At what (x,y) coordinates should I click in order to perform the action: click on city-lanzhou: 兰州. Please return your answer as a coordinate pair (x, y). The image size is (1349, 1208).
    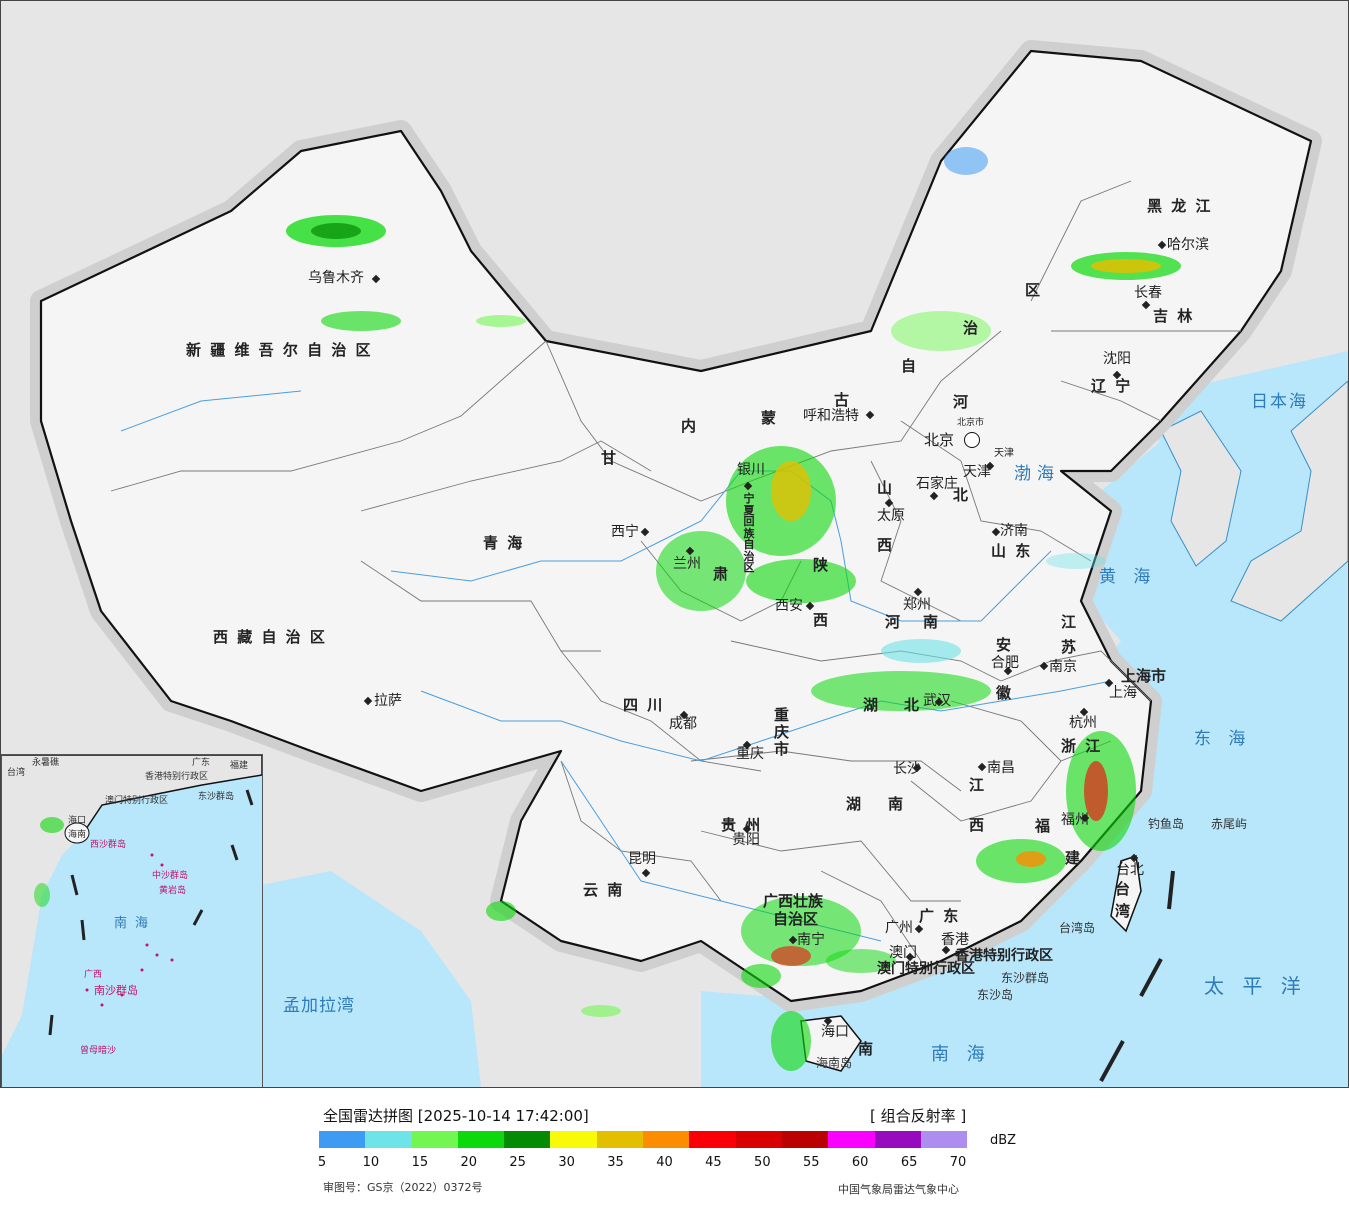
    Looking at the image, I should click on (687, 564).